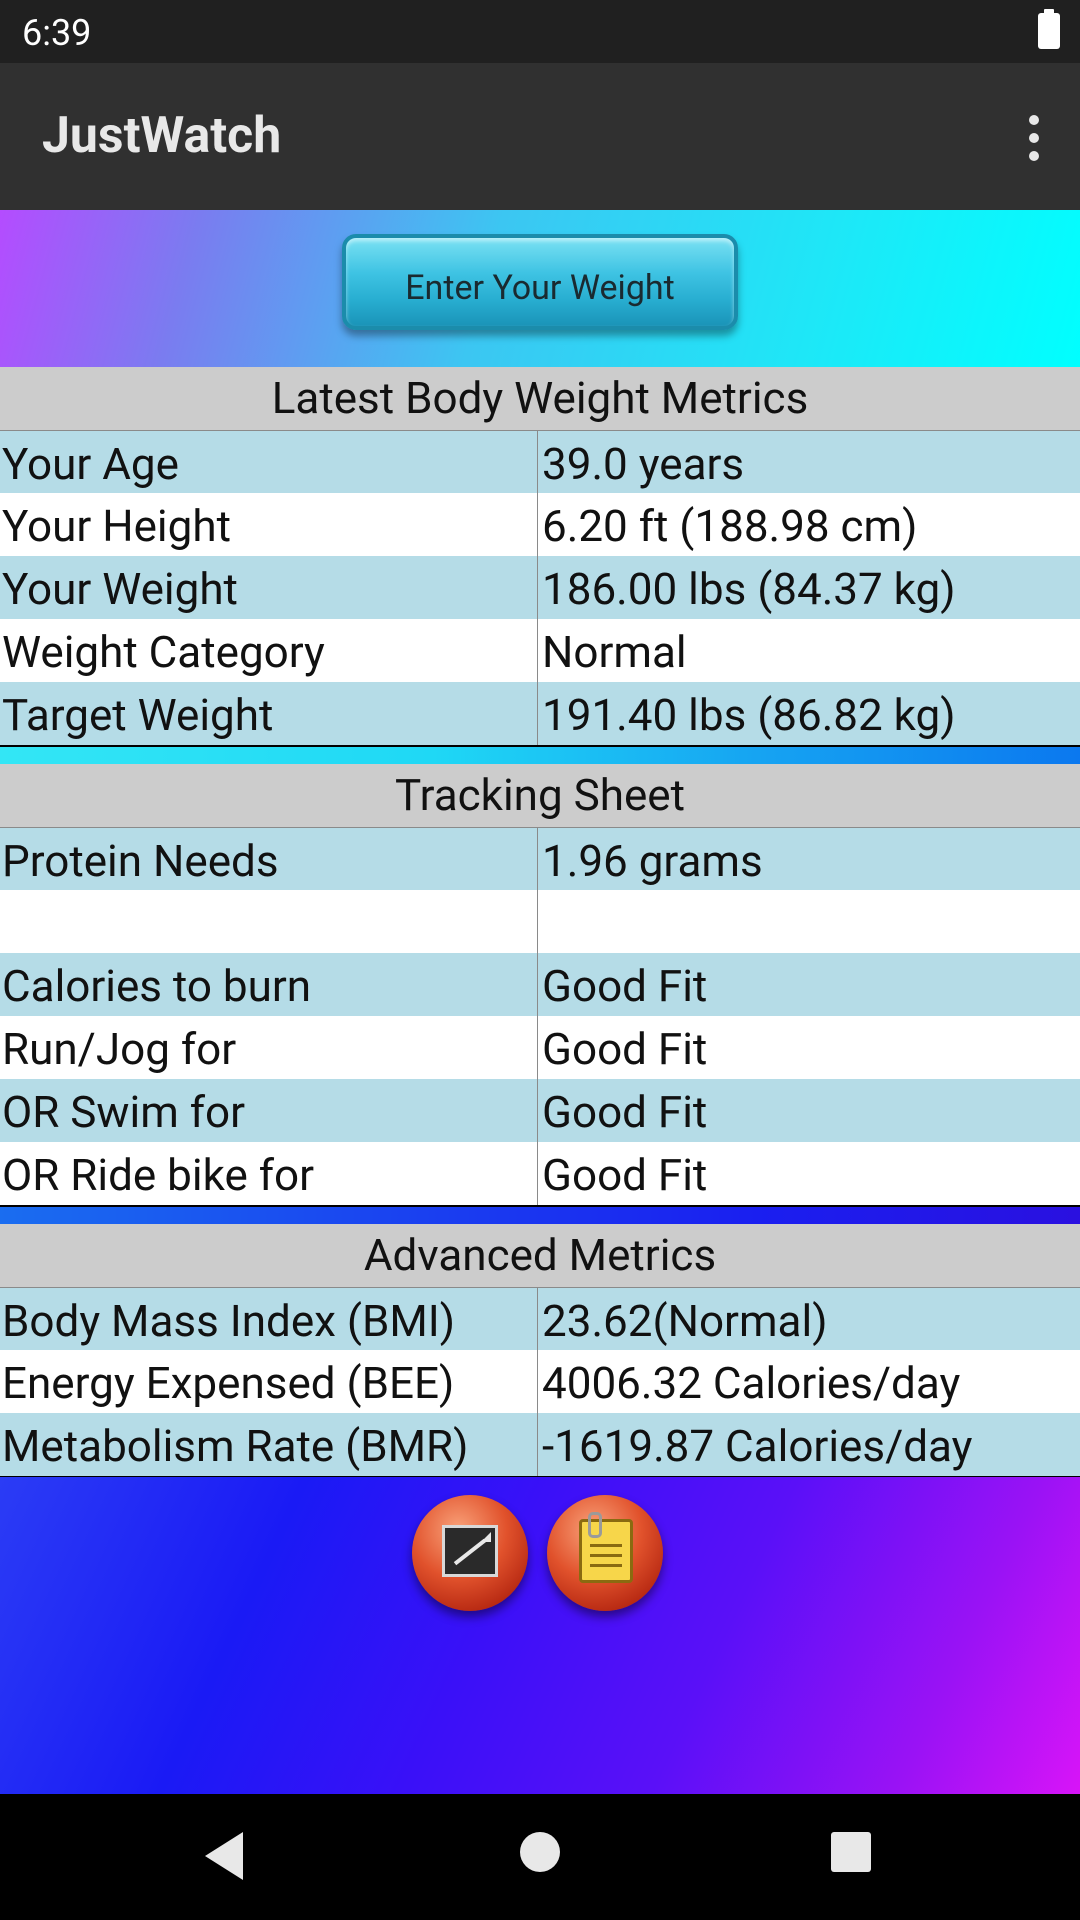 This screenshot has width=1080, height=1920. I want to click on table-row: Your Height 6.20 ft (188.98 cm), so click(540, 524).